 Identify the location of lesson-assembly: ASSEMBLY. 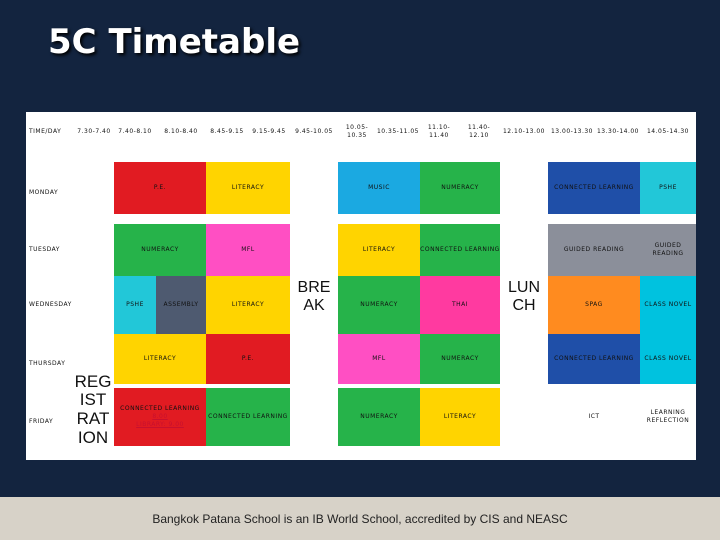
(181, 305).